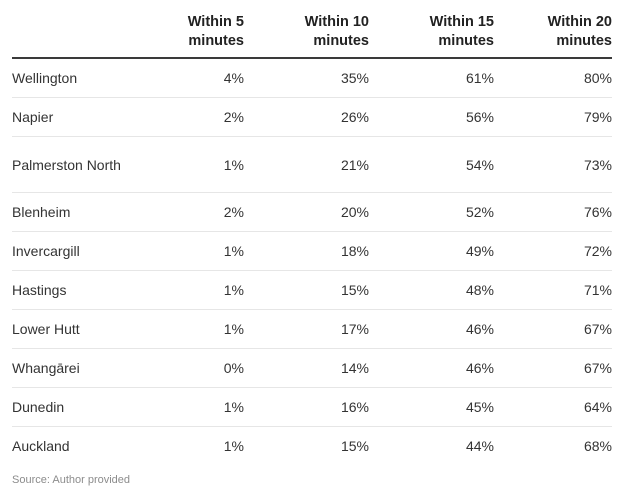 The height and width of the screenshot is (492, 623). I want to click on value-cell: 0%, so click(233, 368).